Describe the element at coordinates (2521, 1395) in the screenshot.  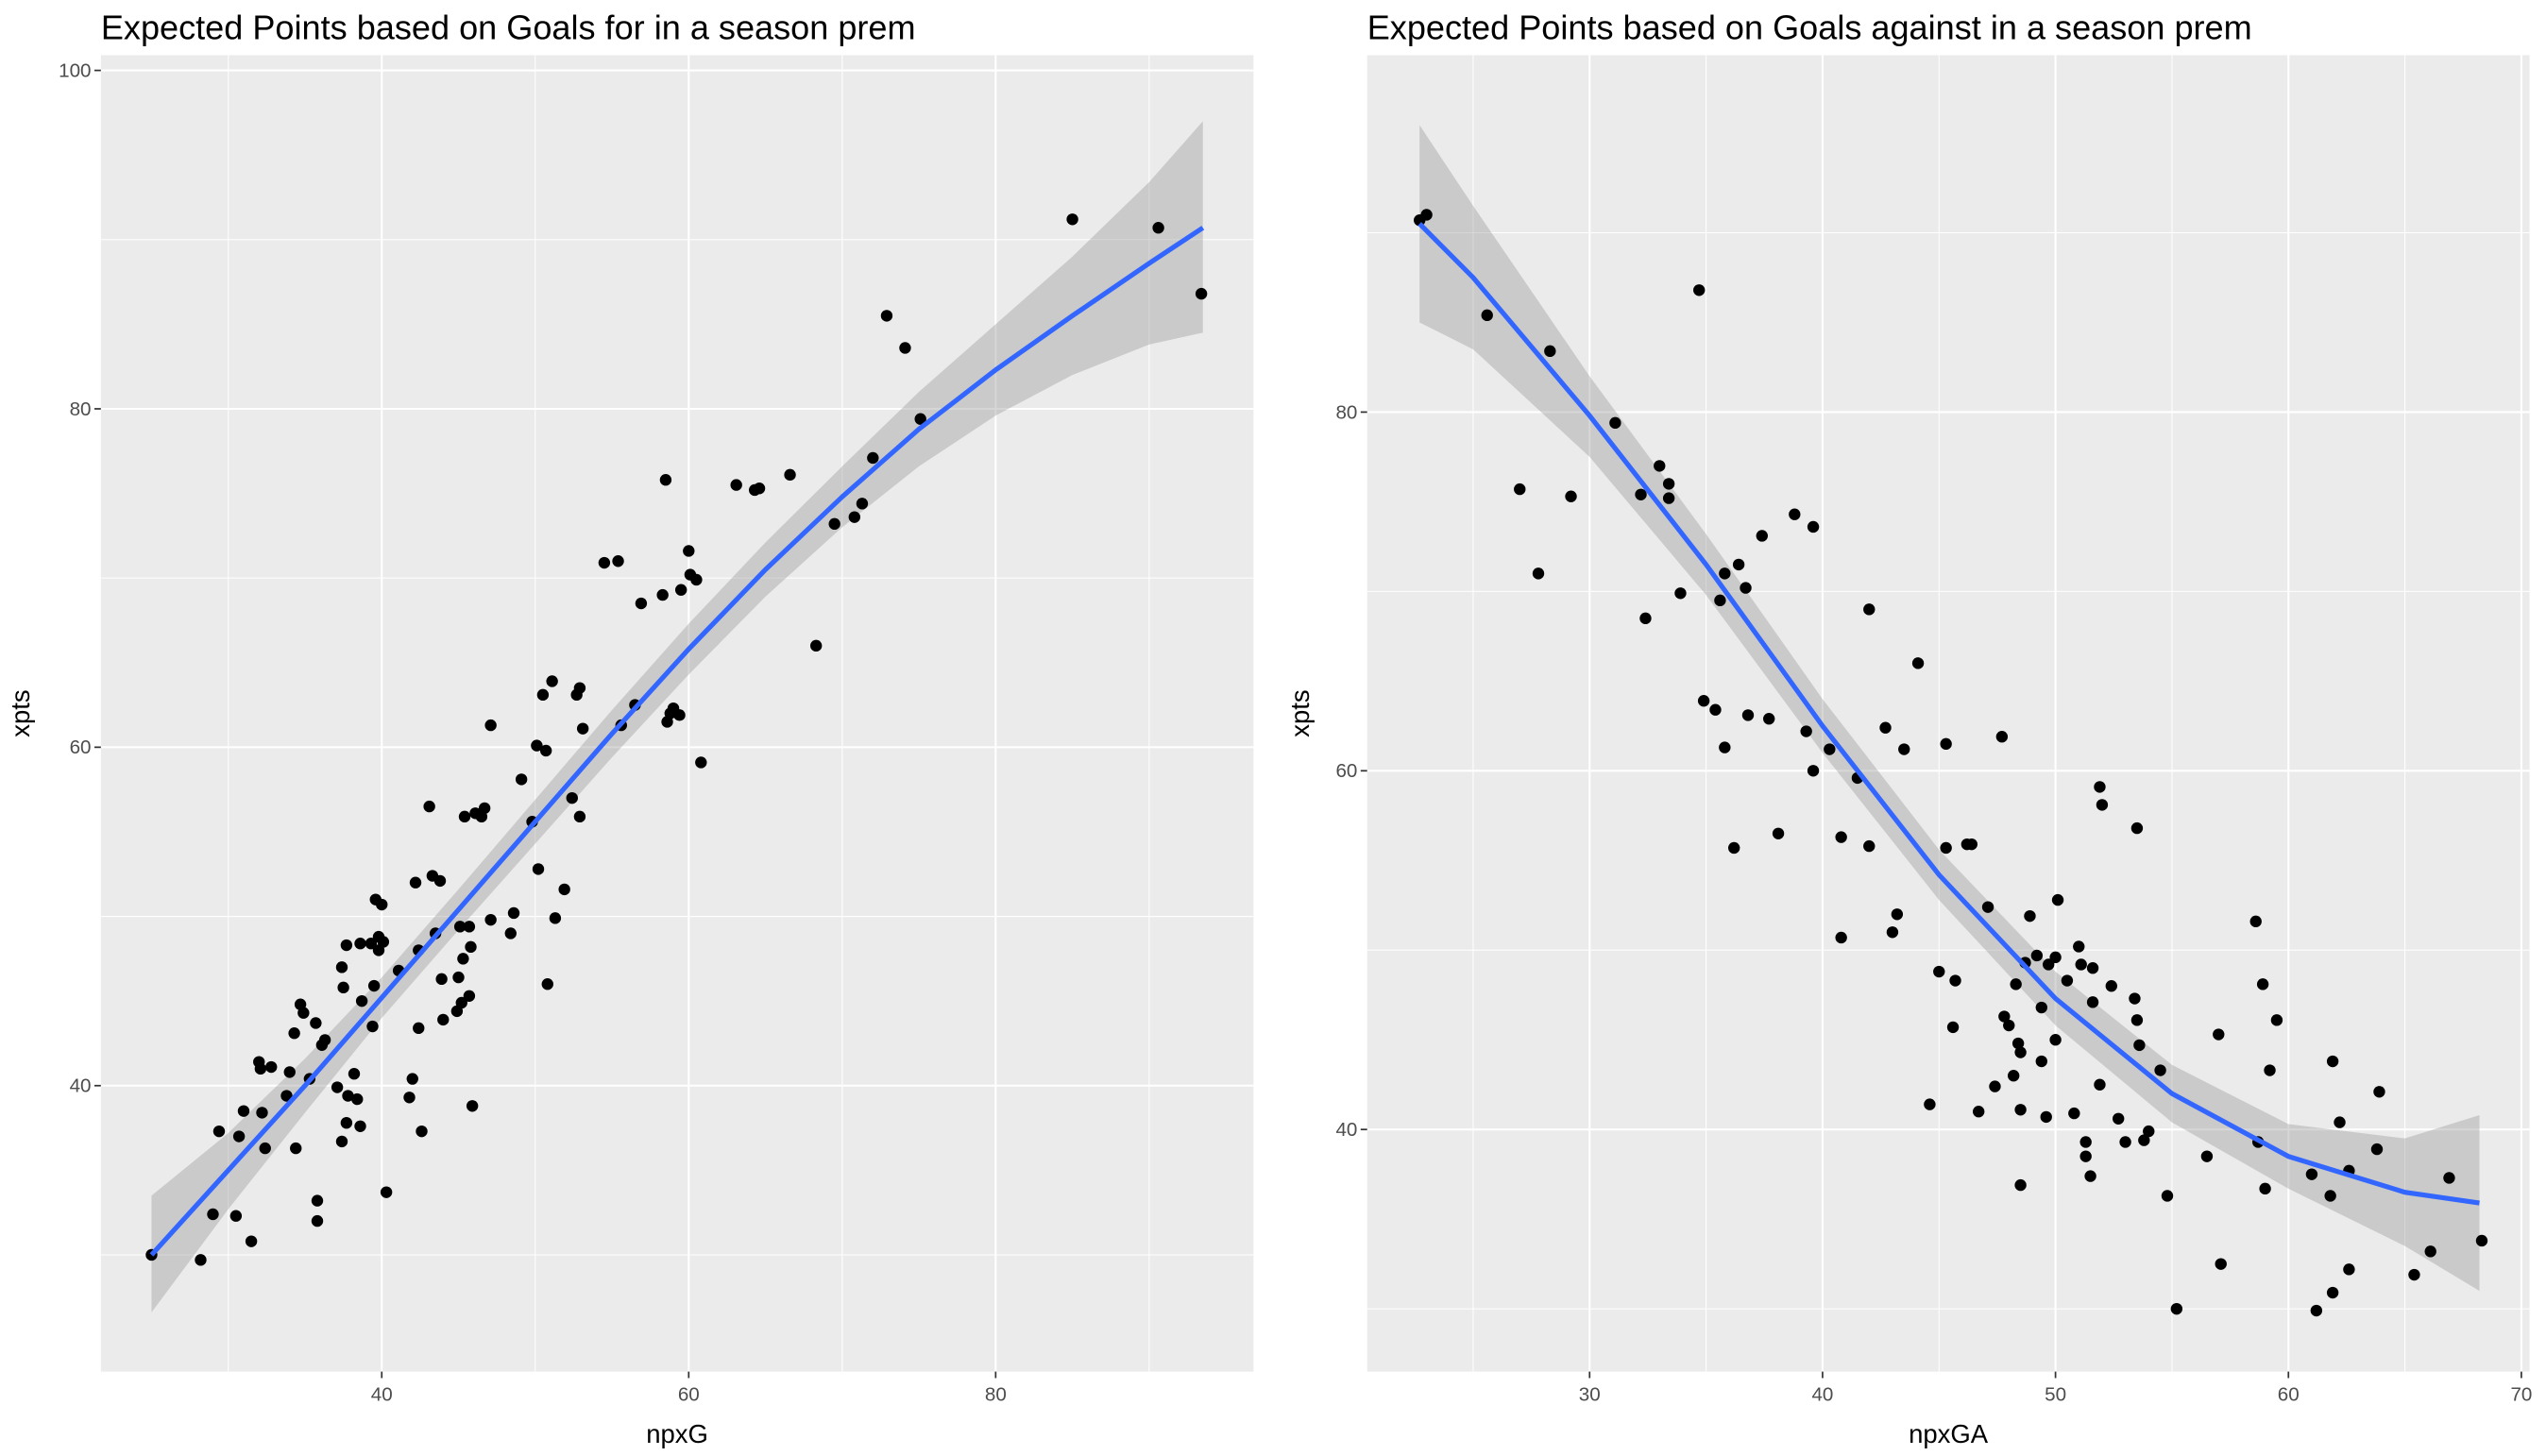
I see `x-tick-label: 70` at that location.